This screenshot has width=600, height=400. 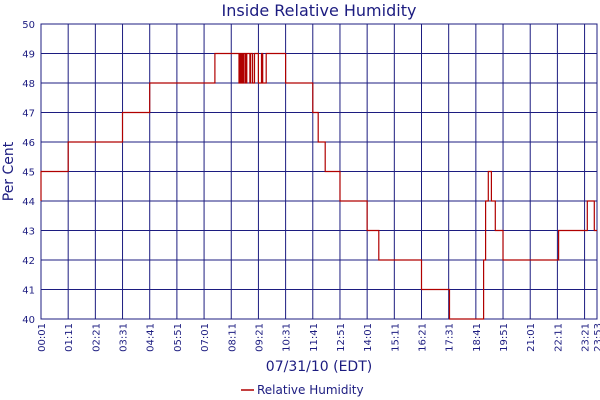 I want to click on x-tick-label: 04:41, so click(x=151, y=337).